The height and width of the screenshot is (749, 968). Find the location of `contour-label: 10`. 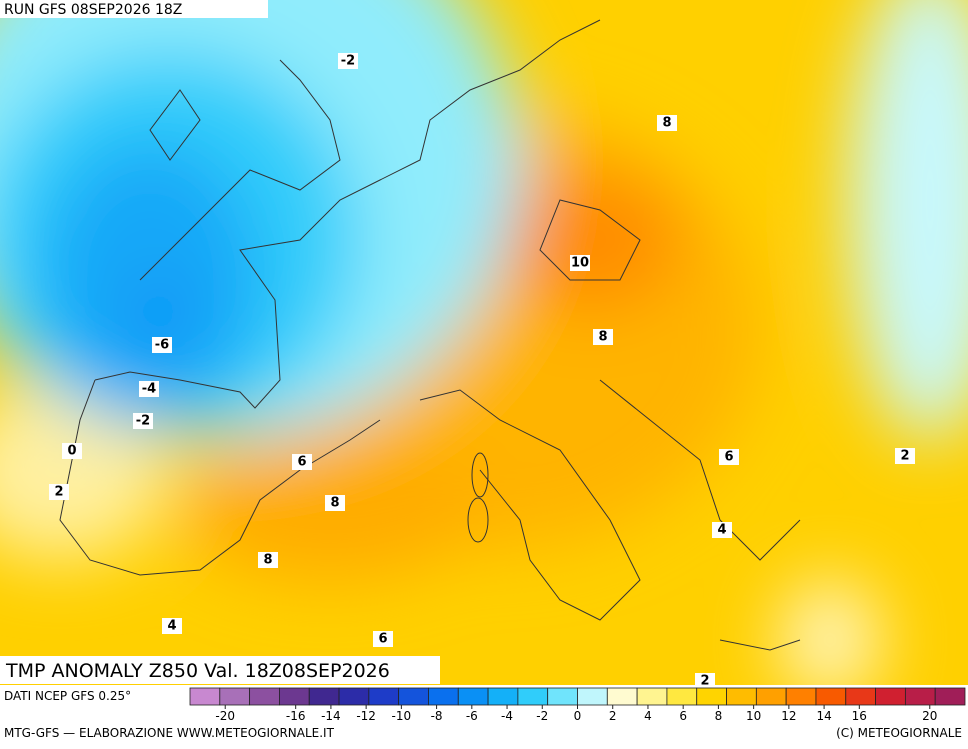

contour-label: 10 is located at coordinates (580, 263).